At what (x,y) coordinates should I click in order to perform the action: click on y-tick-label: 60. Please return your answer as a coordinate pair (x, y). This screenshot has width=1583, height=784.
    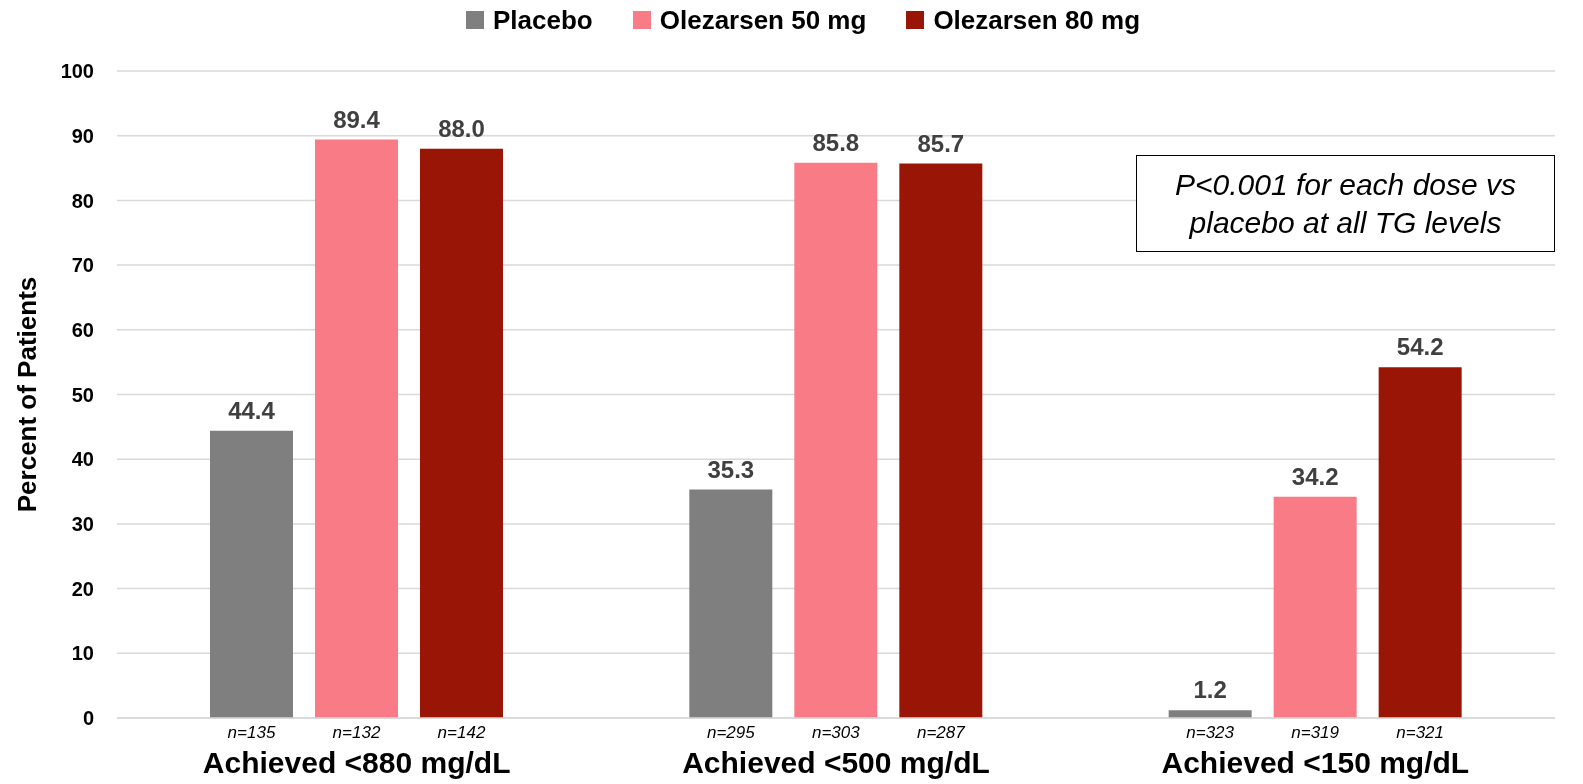
    Looking at the image, I should click on (82, 329).